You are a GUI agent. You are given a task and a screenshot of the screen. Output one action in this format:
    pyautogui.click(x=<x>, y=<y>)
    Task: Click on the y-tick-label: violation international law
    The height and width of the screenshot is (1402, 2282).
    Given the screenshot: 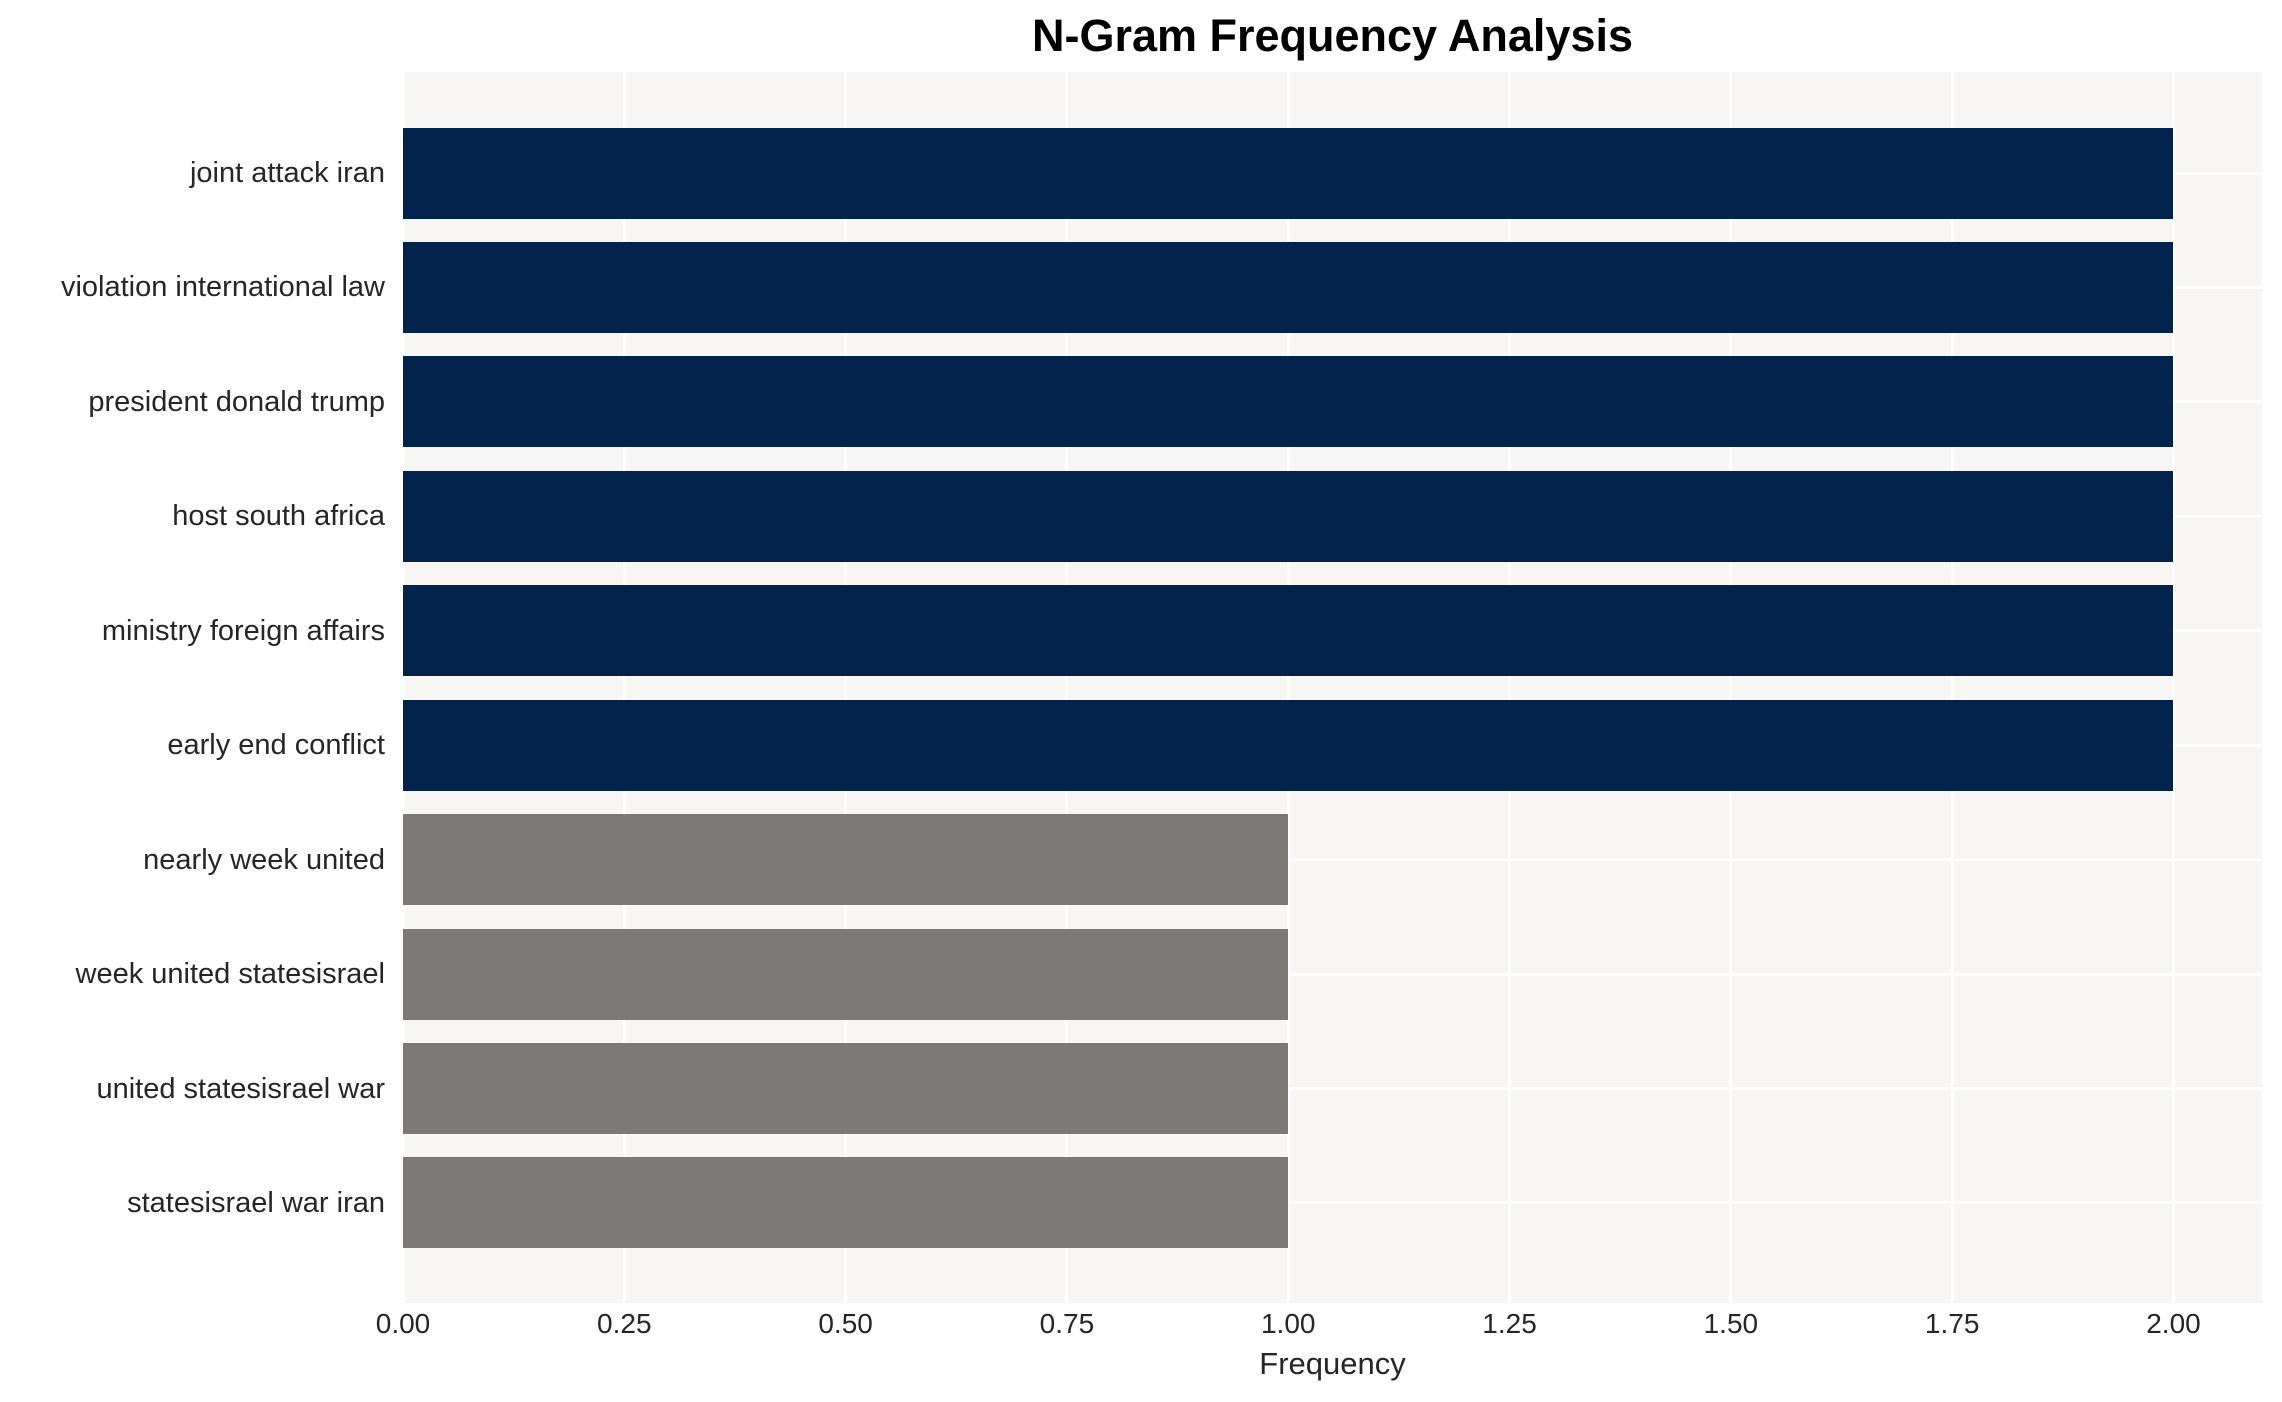 What is the action you would take?
    pyautogui.click(x=222, y=287)
    